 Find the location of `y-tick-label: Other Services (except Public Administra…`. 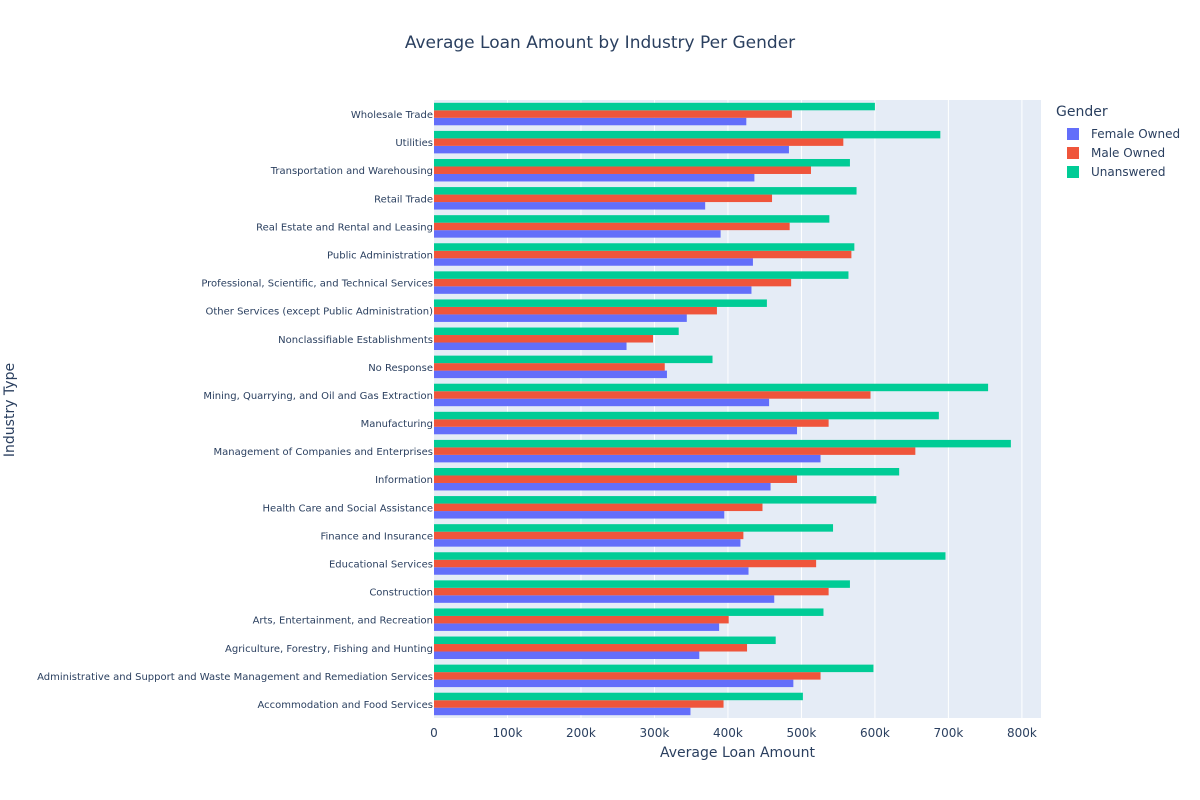

y-tick-label: Other Services (except Public Administra… is located at coordinates (320, 312).